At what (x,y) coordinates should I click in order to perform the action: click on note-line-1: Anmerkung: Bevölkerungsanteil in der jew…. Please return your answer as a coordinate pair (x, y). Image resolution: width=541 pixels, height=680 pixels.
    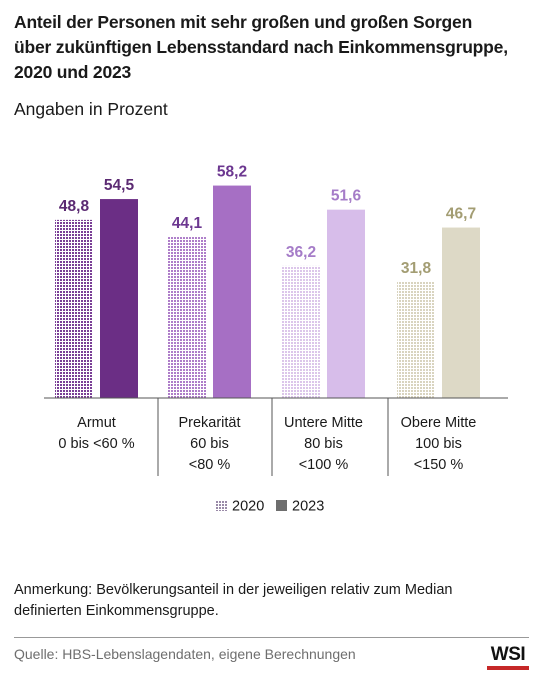
    Looking at the image, I should click on (233, 590).